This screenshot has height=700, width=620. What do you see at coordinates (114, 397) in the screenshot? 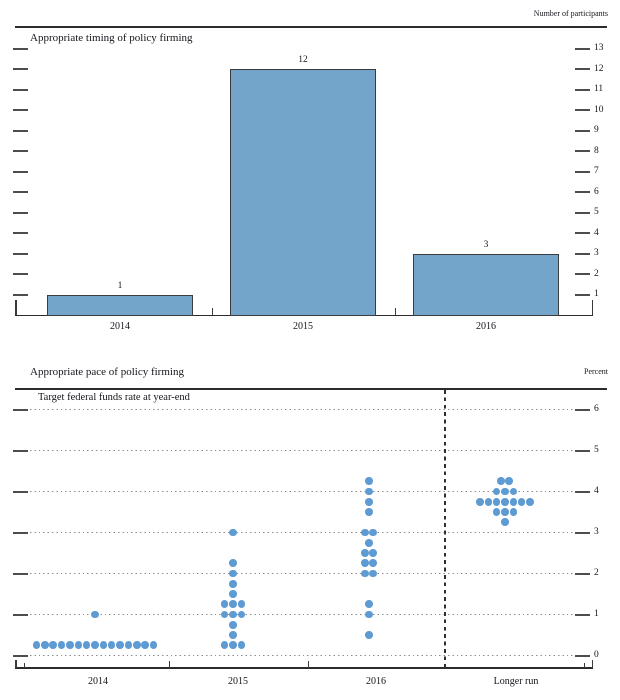
I see `chart-subtitle: Target federal funds rate at year-end` at bounding box center [114, 397].